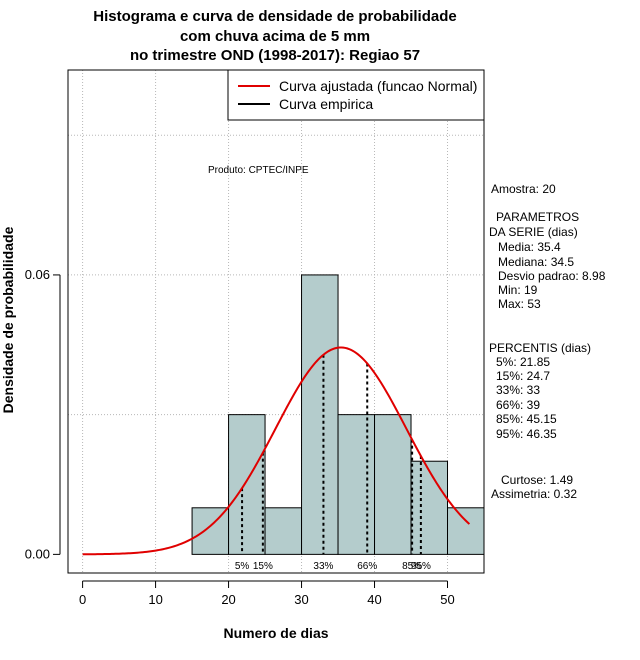  I want to click on stats-p15: 15%: 24.7, so click(523, 376).